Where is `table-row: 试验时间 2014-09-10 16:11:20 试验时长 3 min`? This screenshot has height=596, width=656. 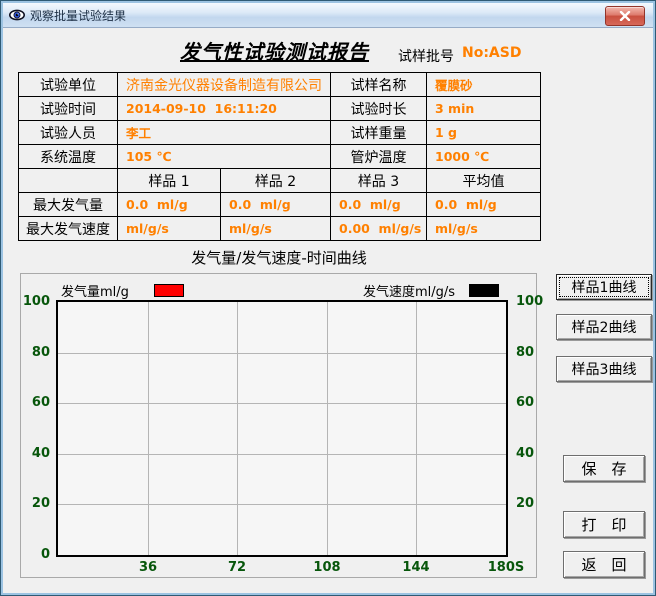
table-row: 试验时间 2014-09-10 16:11:20 试验时长 3 min is located at coordinates (279, 108).